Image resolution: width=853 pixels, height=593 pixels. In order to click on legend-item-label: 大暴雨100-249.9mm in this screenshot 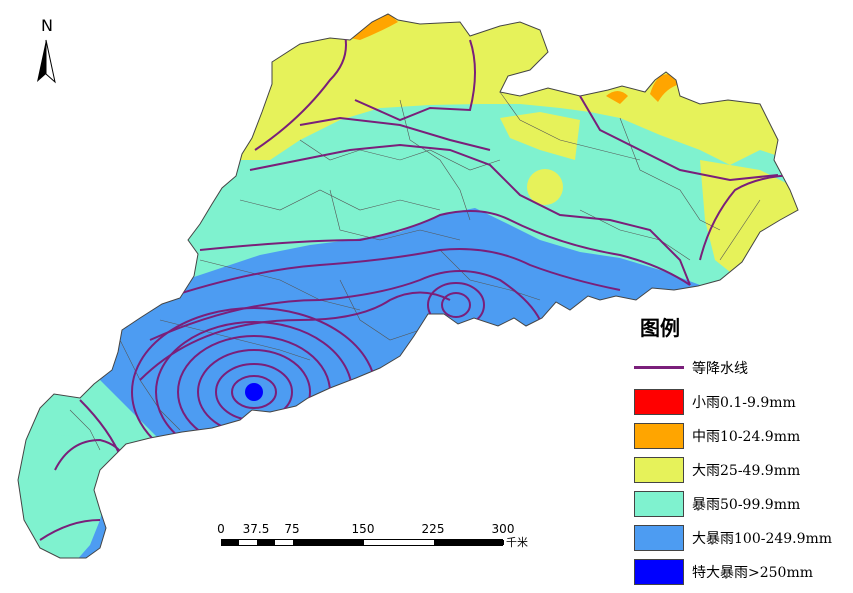, I will do `click(762, 539)`.